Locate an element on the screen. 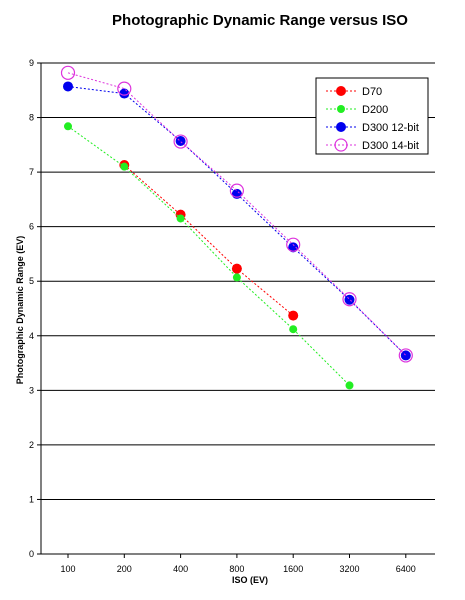 This screenshot has height=600, width=465. x-axis-title: ISO (EV) is located at coordinates (250, 580).